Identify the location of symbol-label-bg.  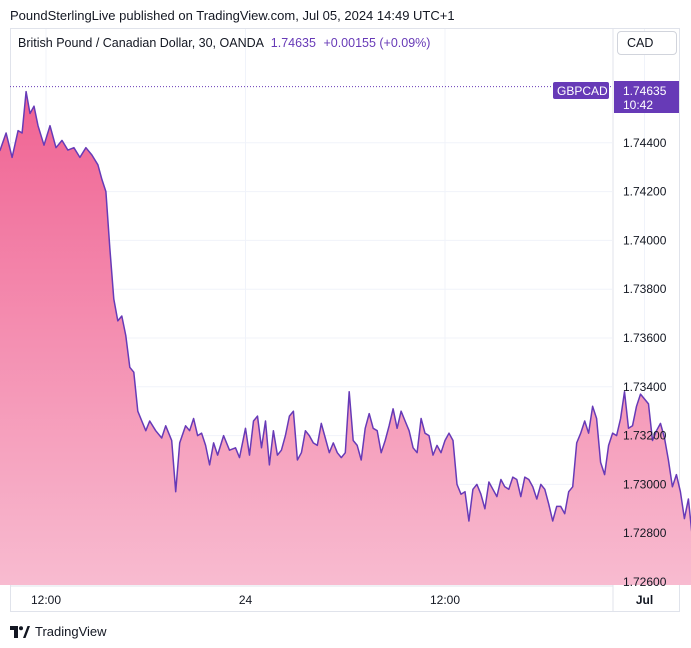
(581, 90).